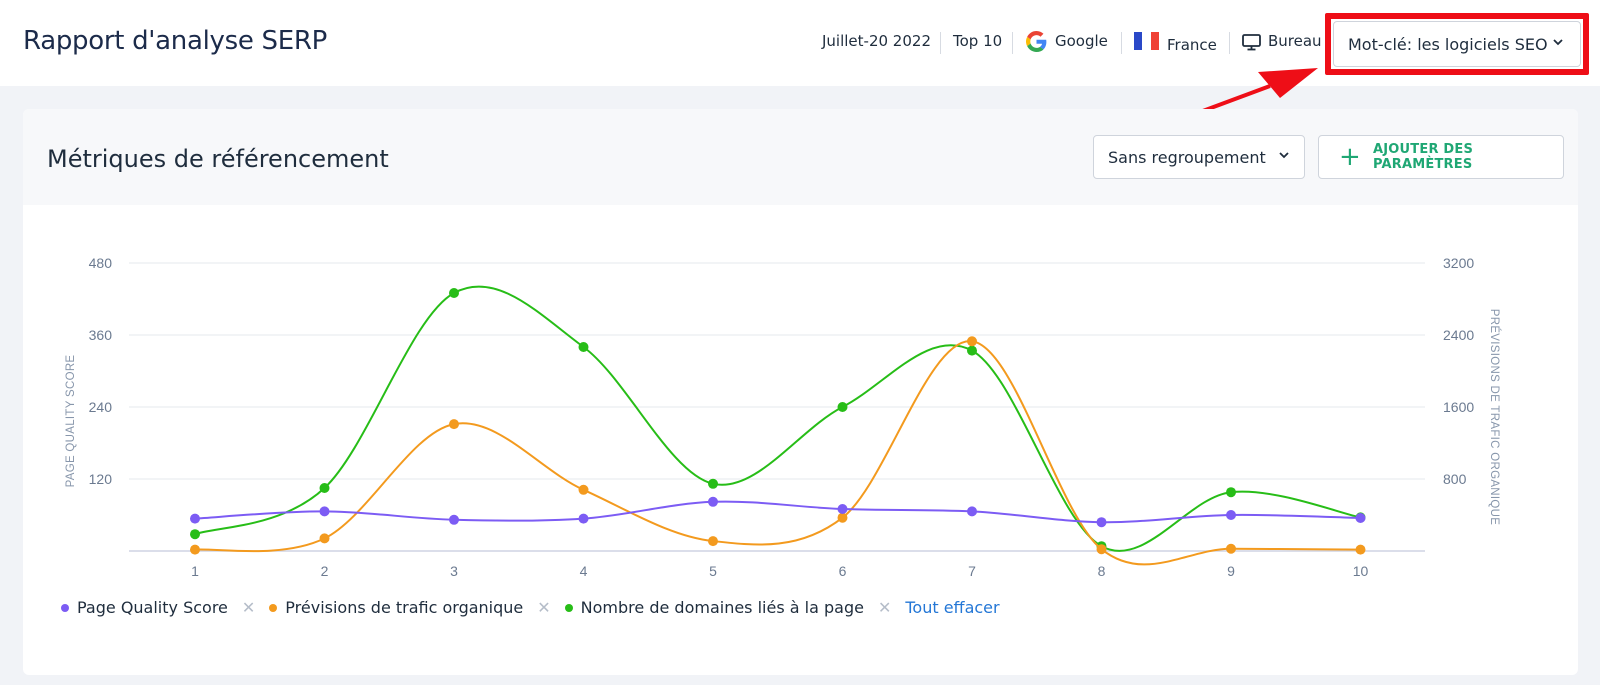  Describe the element at coordinates (713, 571) in the screenshot. I see `x-tick-label: 5` at that location.